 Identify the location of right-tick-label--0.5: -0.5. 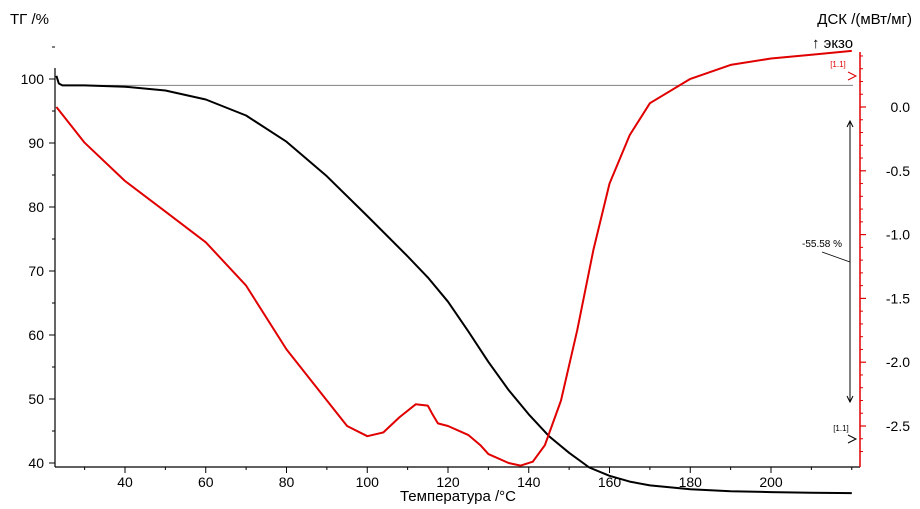
(898, 171).